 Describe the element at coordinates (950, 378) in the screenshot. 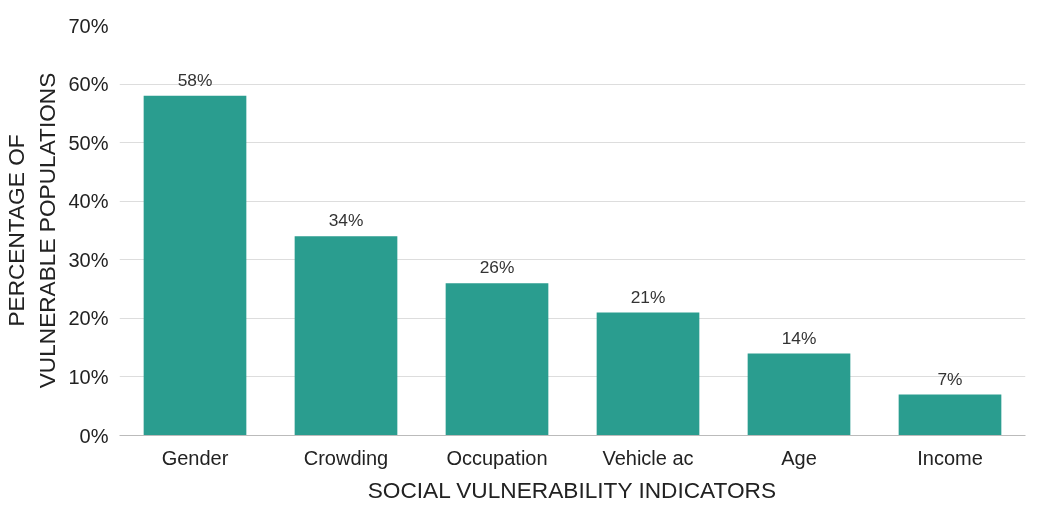

I see `data-label: 7%` at that location.